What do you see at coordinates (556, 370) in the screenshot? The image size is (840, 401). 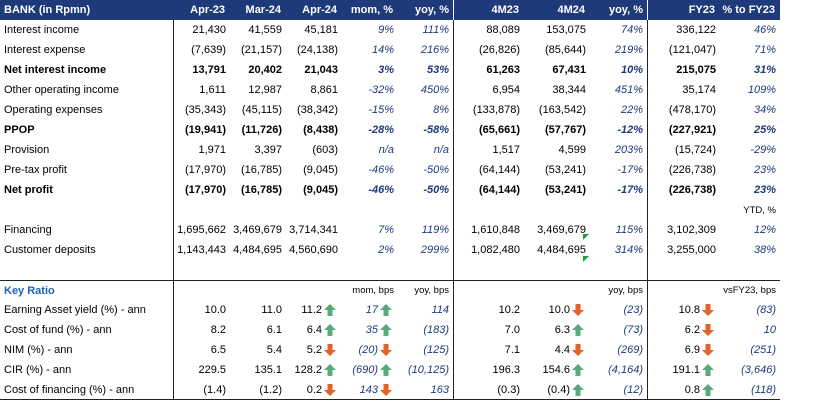 I see `ratio-value-text: 154.6` at bounding box center [556, 370].